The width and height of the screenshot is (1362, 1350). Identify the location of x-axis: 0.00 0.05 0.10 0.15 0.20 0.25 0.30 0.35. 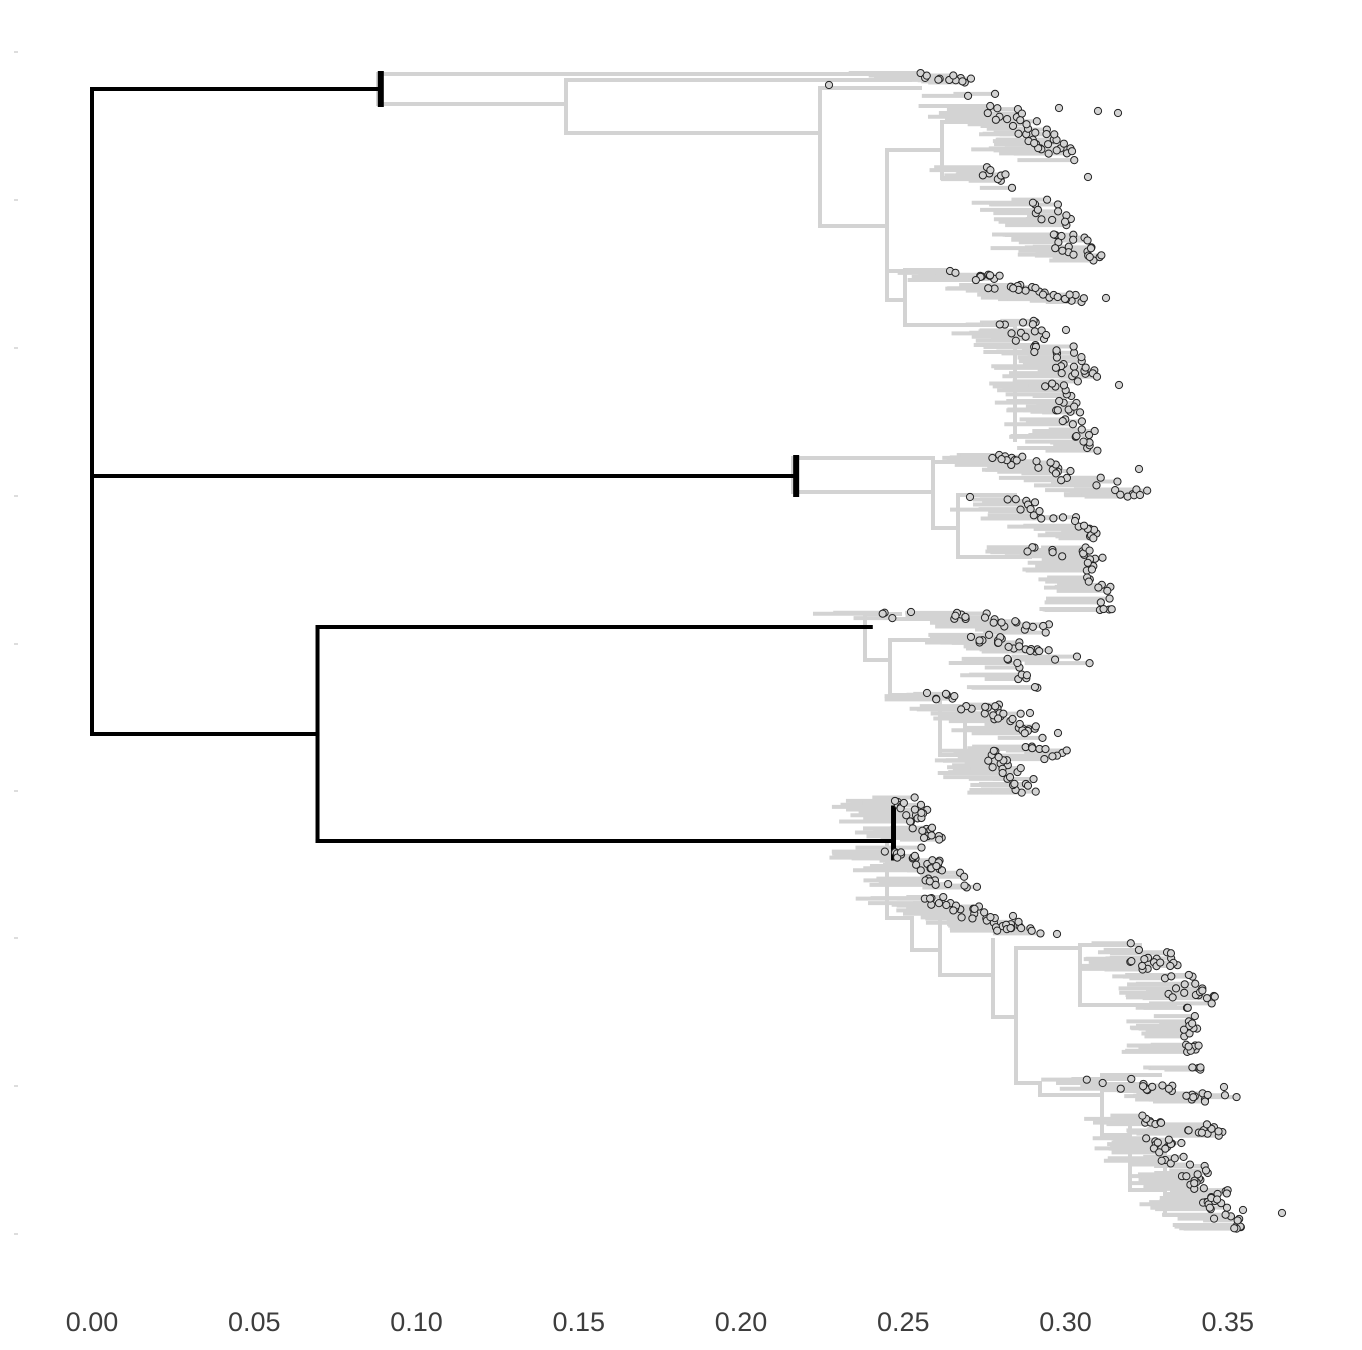
(660, 1322).